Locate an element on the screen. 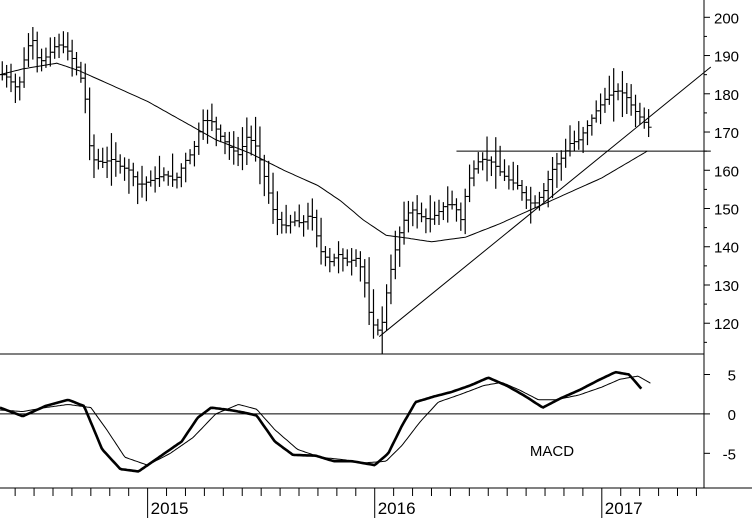 This screenshot has width=752, height=523. price-tick-label: 180 is located at coordinates (726, 95).